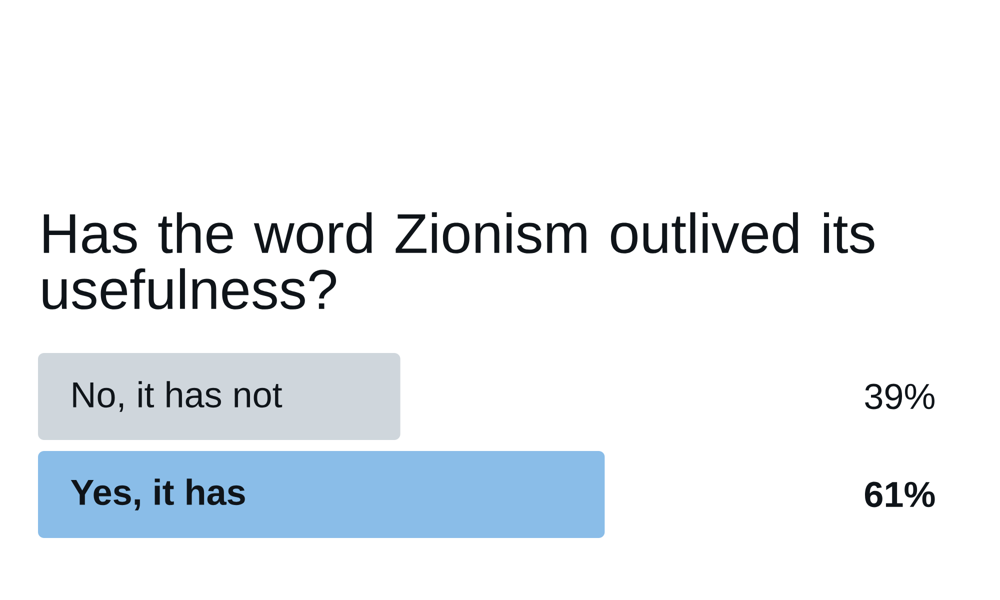  What do you see at coordinates (900, 495) in the screenshot?
I see `data-label: 61%` at bounding box center [900, 495].